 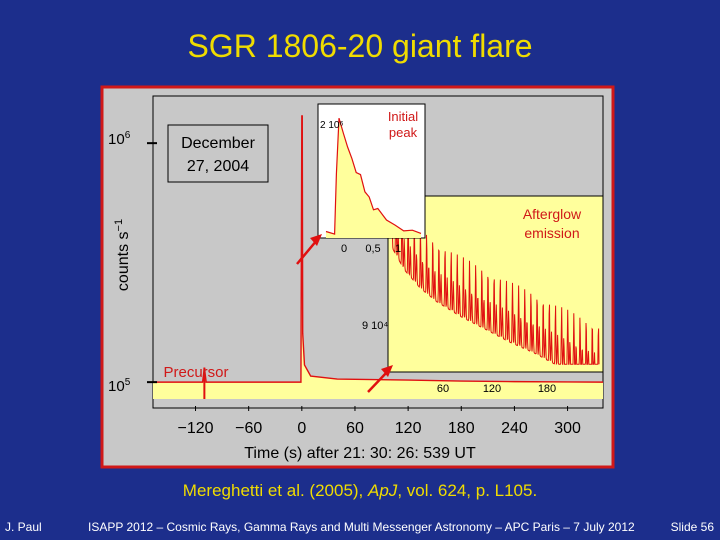 I want to click on date-annotation-line1: December, so click(x=218, y=143).